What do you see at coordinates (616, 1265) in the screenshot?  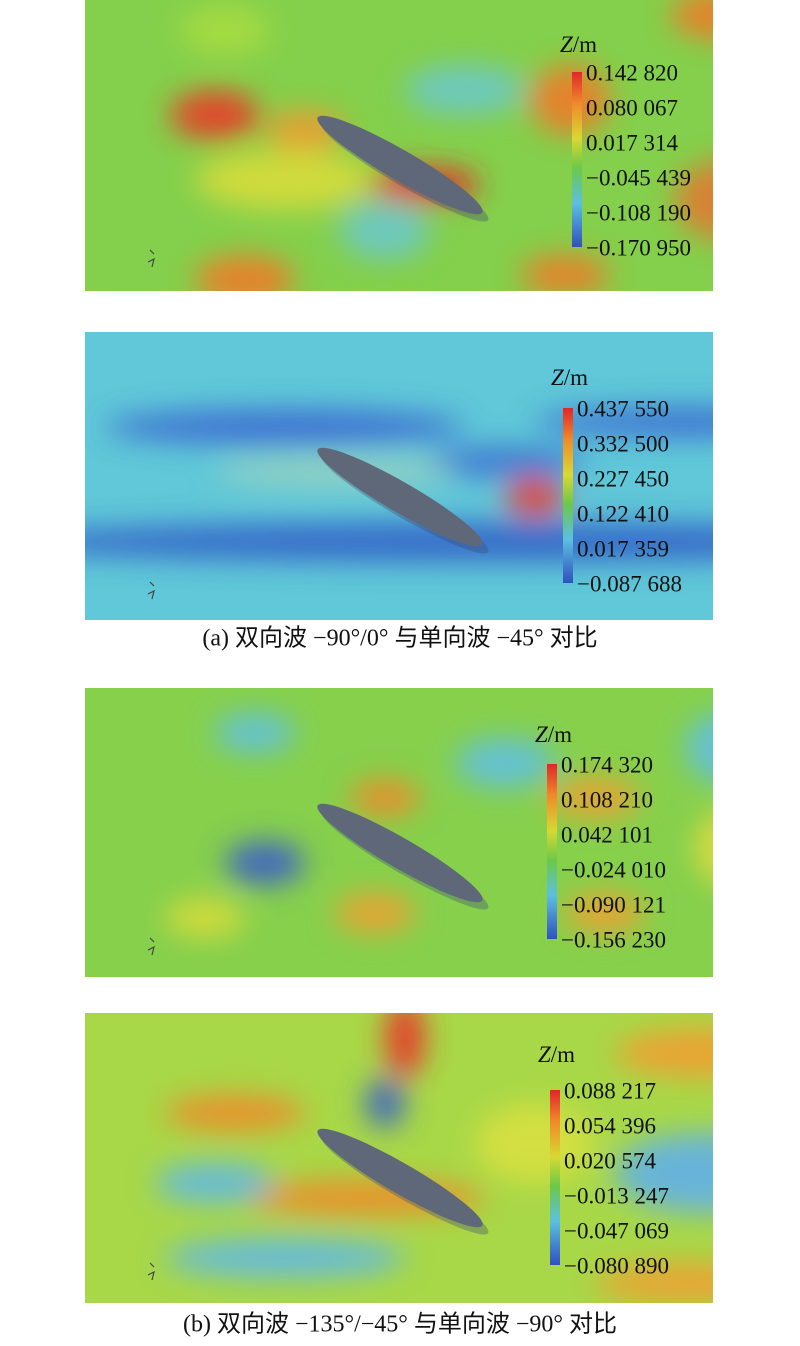 I see `legend-label: −0.080 890` at bounding box center [616, 1265].